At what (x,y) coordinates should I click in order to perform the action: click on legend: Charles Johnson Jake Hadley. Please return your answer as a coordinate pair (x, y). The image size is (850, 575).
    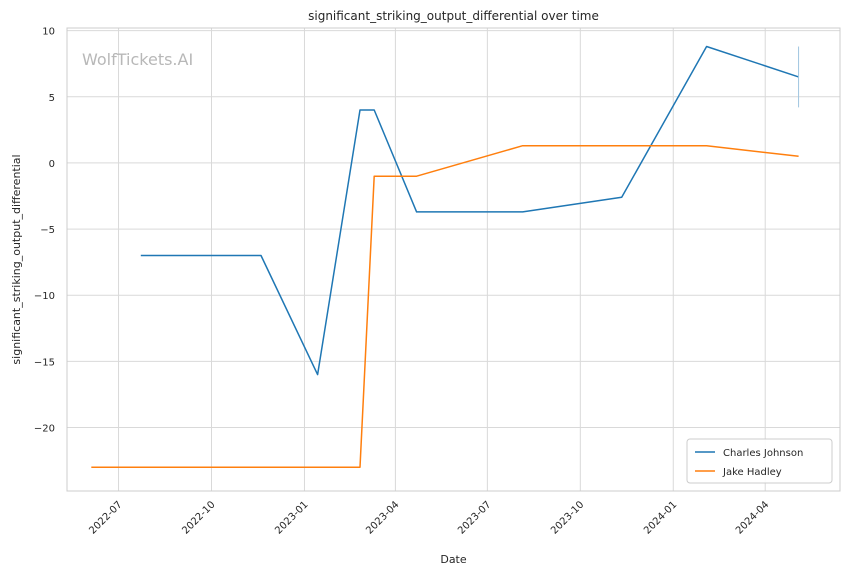
    Looking at the image, I should click on (759, 461).